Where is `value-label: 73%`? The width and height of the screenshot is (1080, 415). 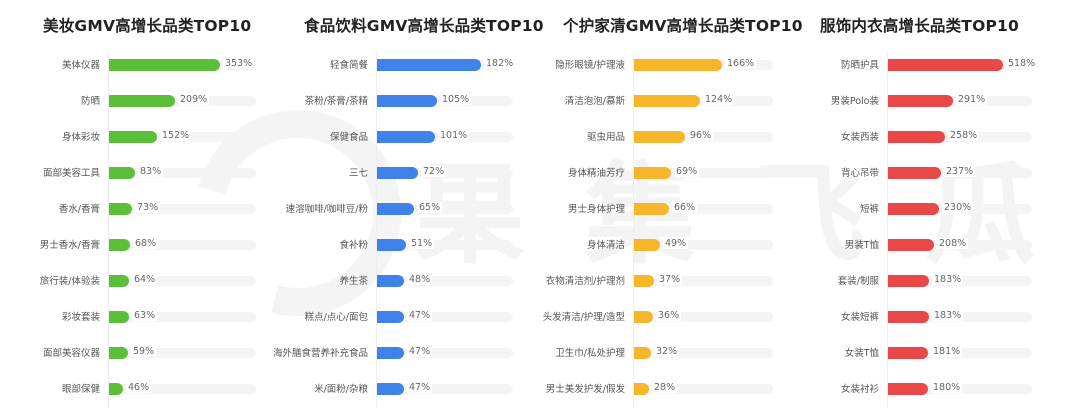 value-label: 73% is located at coordinates (148, 207).